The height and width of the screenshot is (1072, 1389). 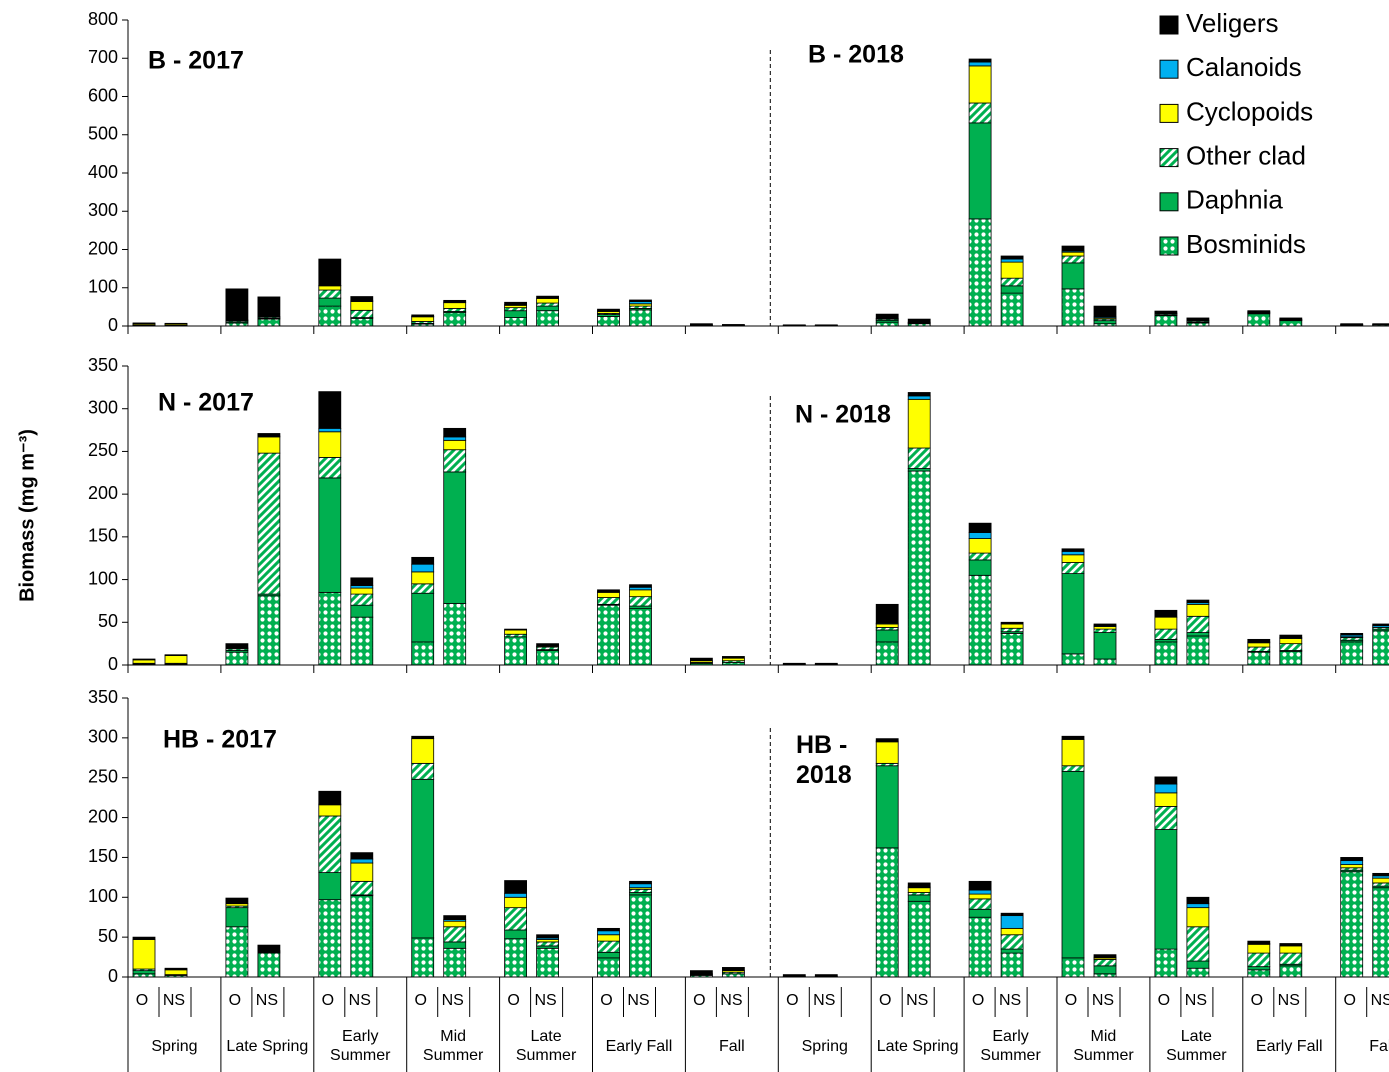 I want to click on panel-label: N - 2018, so click(x=843, y=415).